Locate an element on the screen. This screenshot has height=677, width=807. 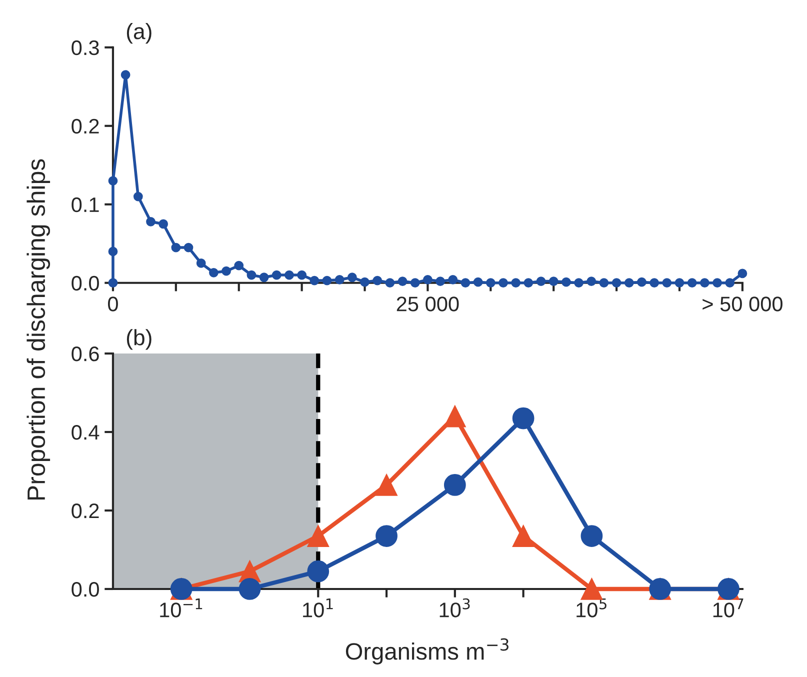
x-tick-label: 25 000 is located at coordinates (427, 304).